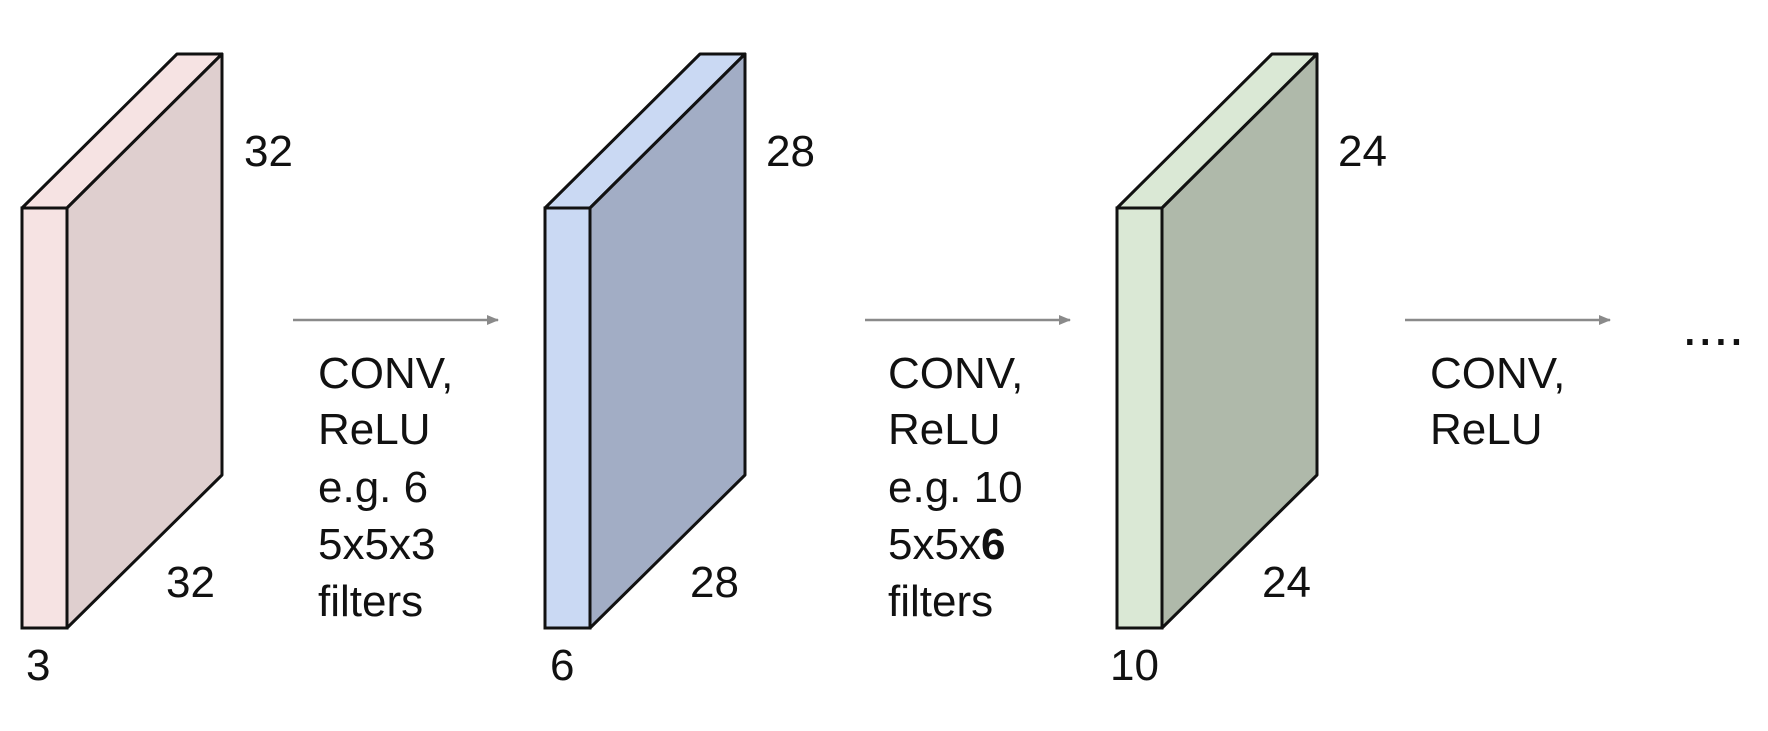  I want to click on volume-3: 24 24 10, so click(1248, 371).